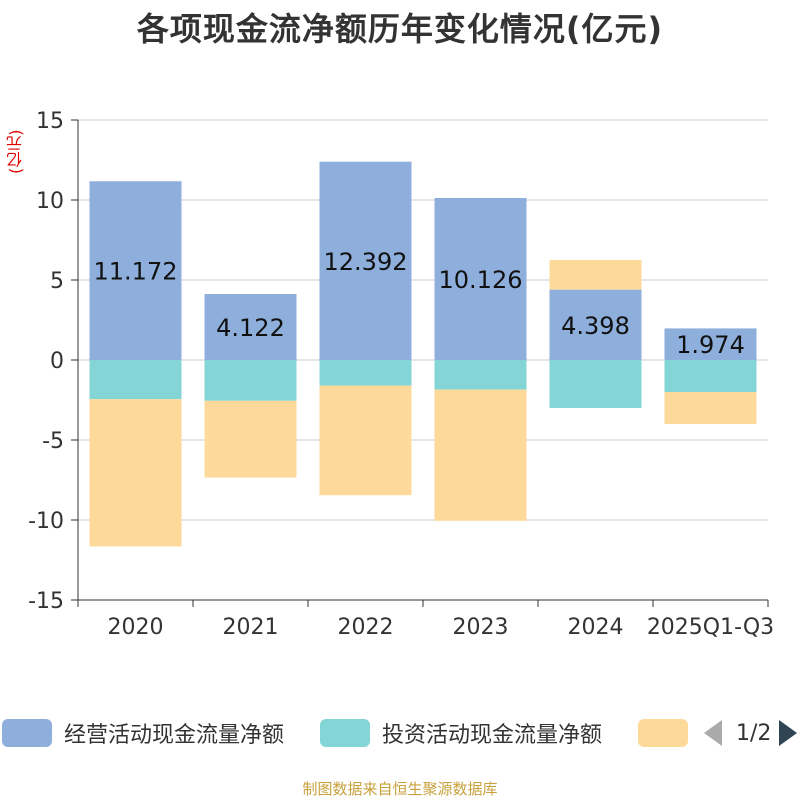  What do you see at coordinates (366, 627) in the screenshot?
I see `x-tick-label: 2022` at bounding box center [366, 627].